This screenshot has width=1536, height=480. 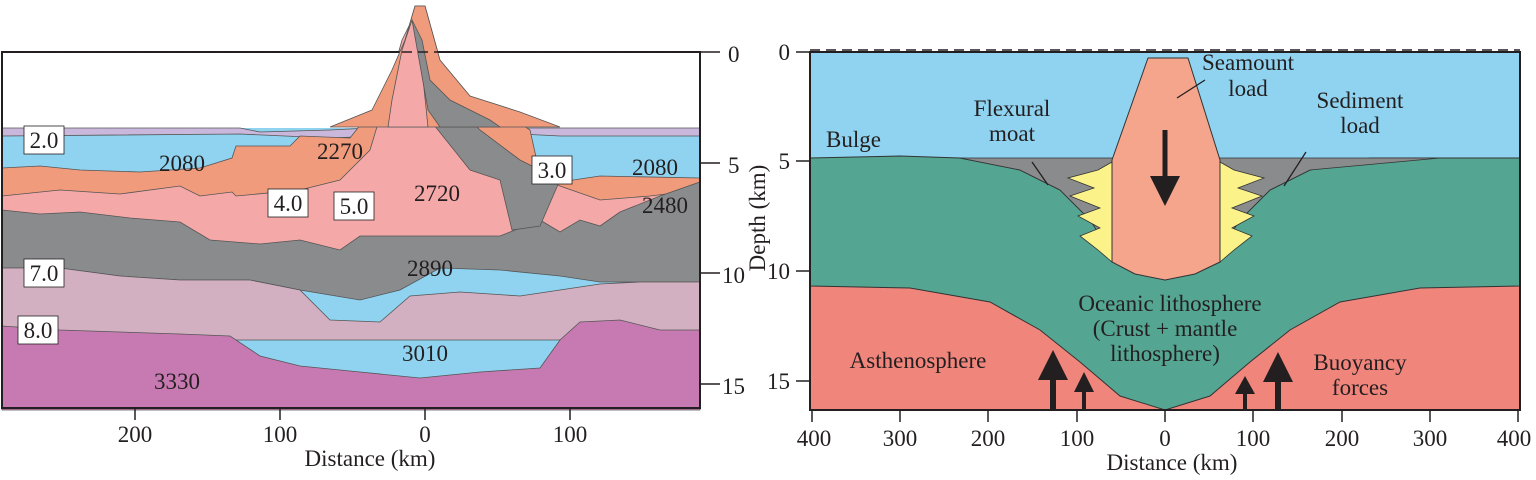 I want to click on right-y-tick-0: 0, so click(x=785, y=52).